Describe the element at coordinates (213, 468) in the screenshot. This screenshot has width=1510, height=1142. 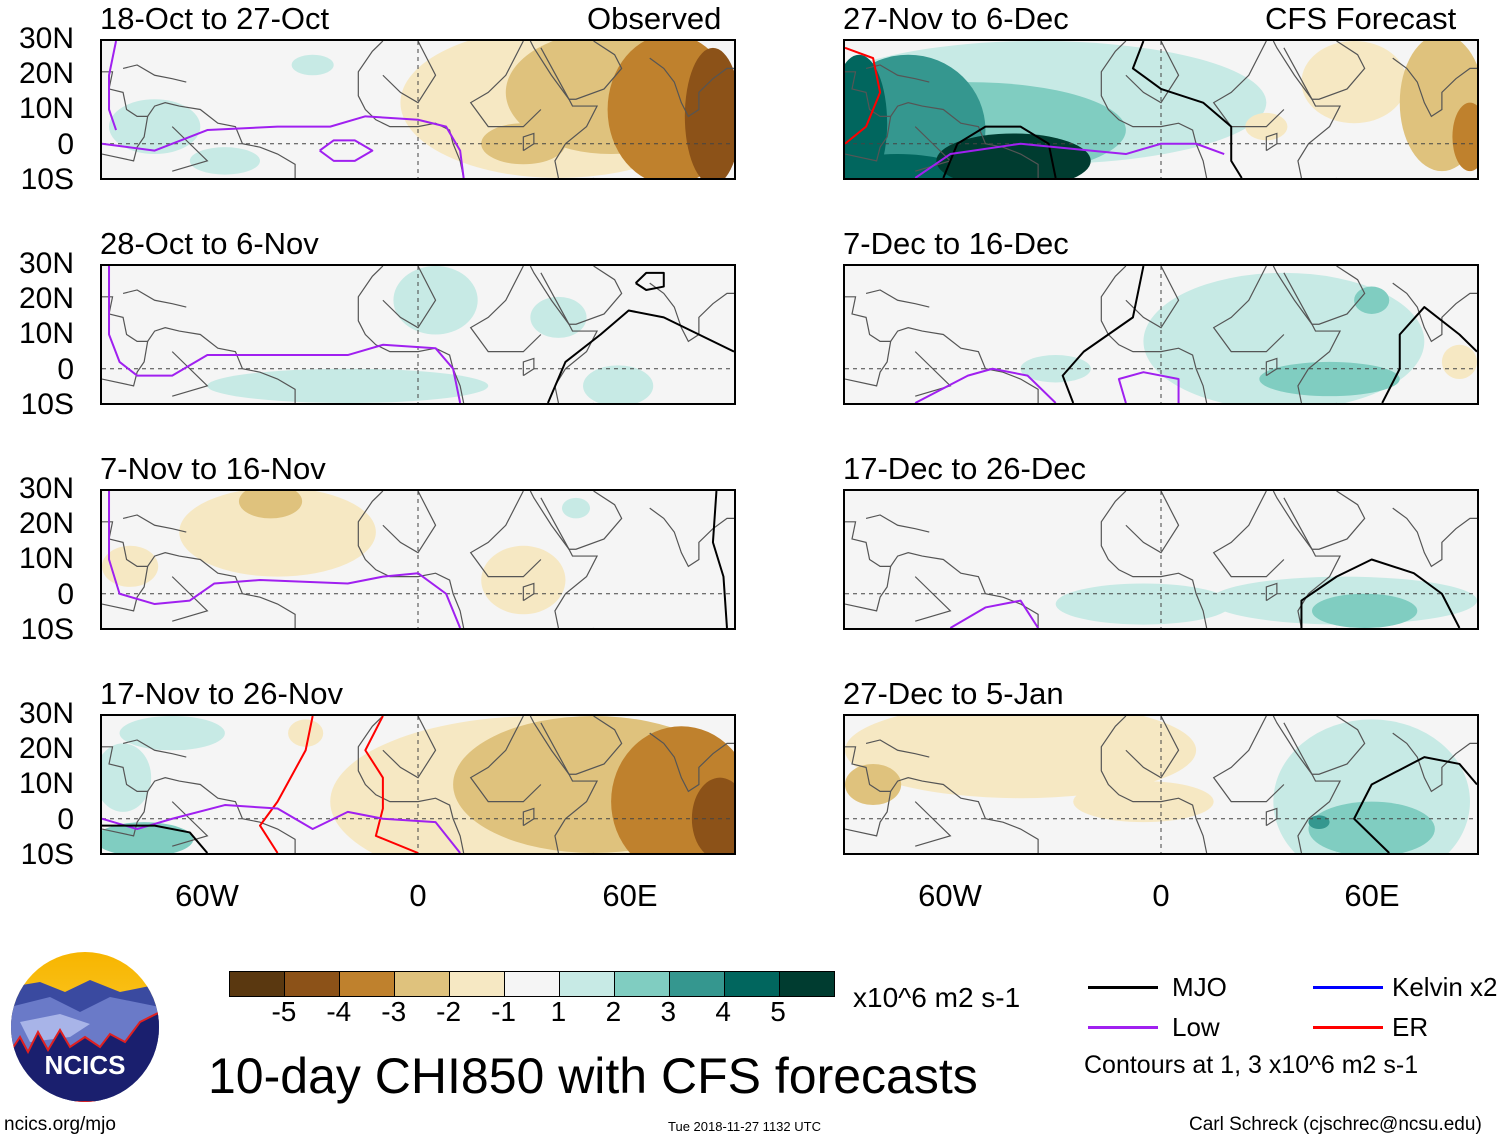
I see `panel-title: 7-Nov to 16-Nov` at that location.